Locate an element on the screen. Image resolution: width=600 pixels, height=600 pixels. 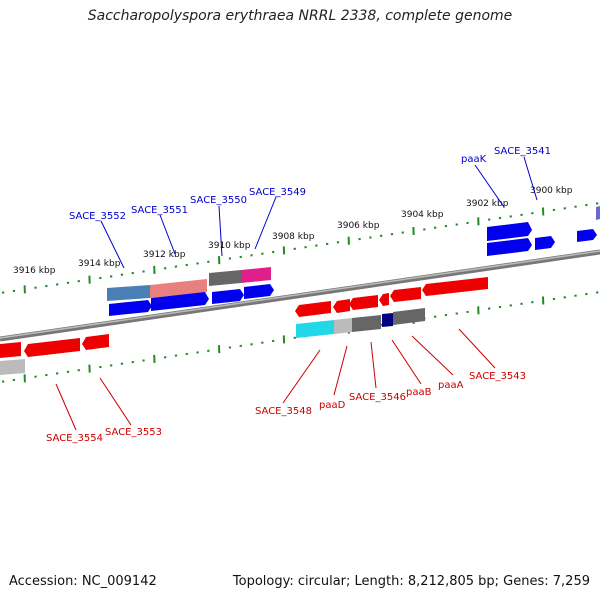
lower-gene-row-bottom is located at coordinates (212, 341).